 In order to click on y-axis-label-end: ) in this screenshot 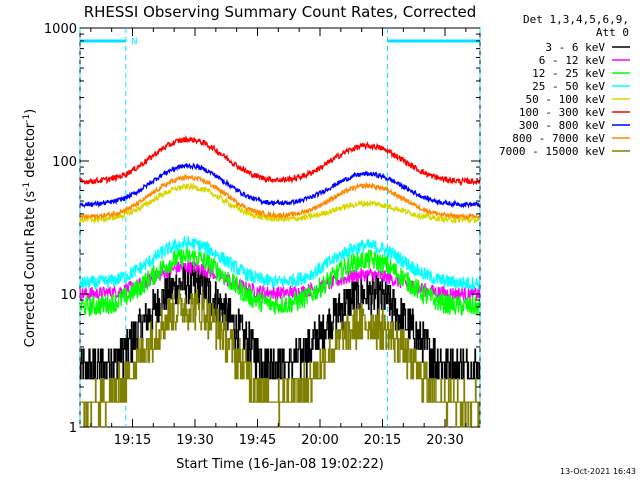, I will do `click(30, 111)`.